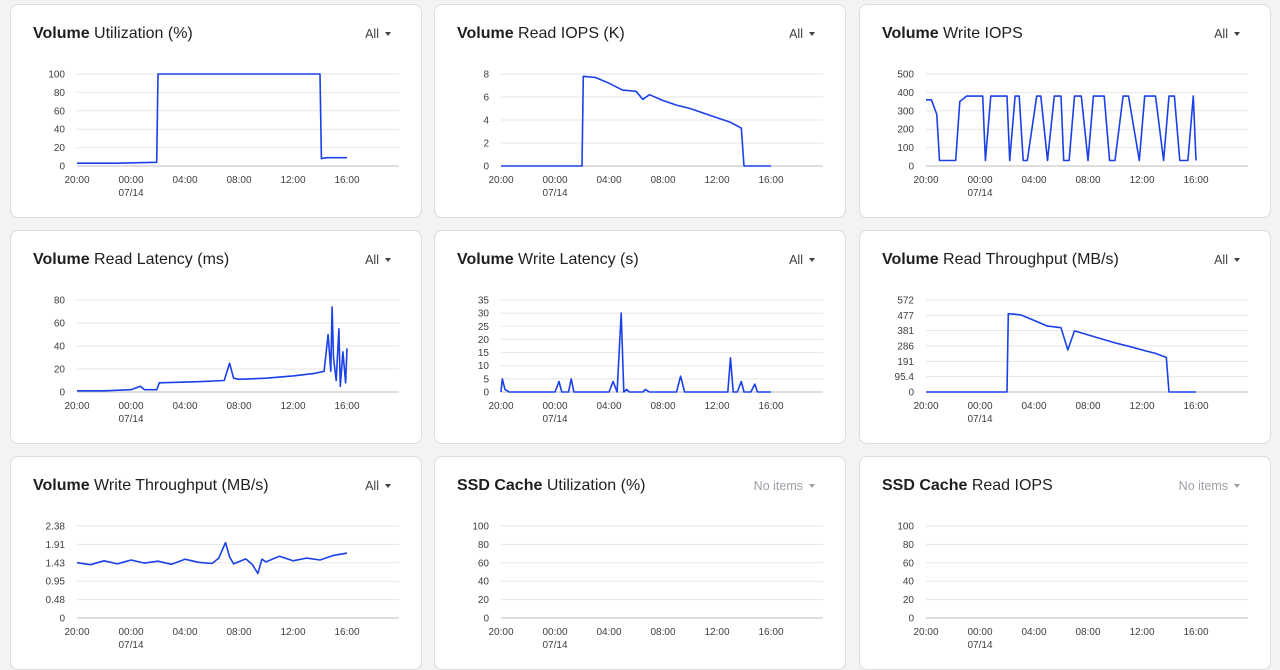 The image size is (1280, 670). I want to click on y-tick-label: 2.38, so click(56, 527).